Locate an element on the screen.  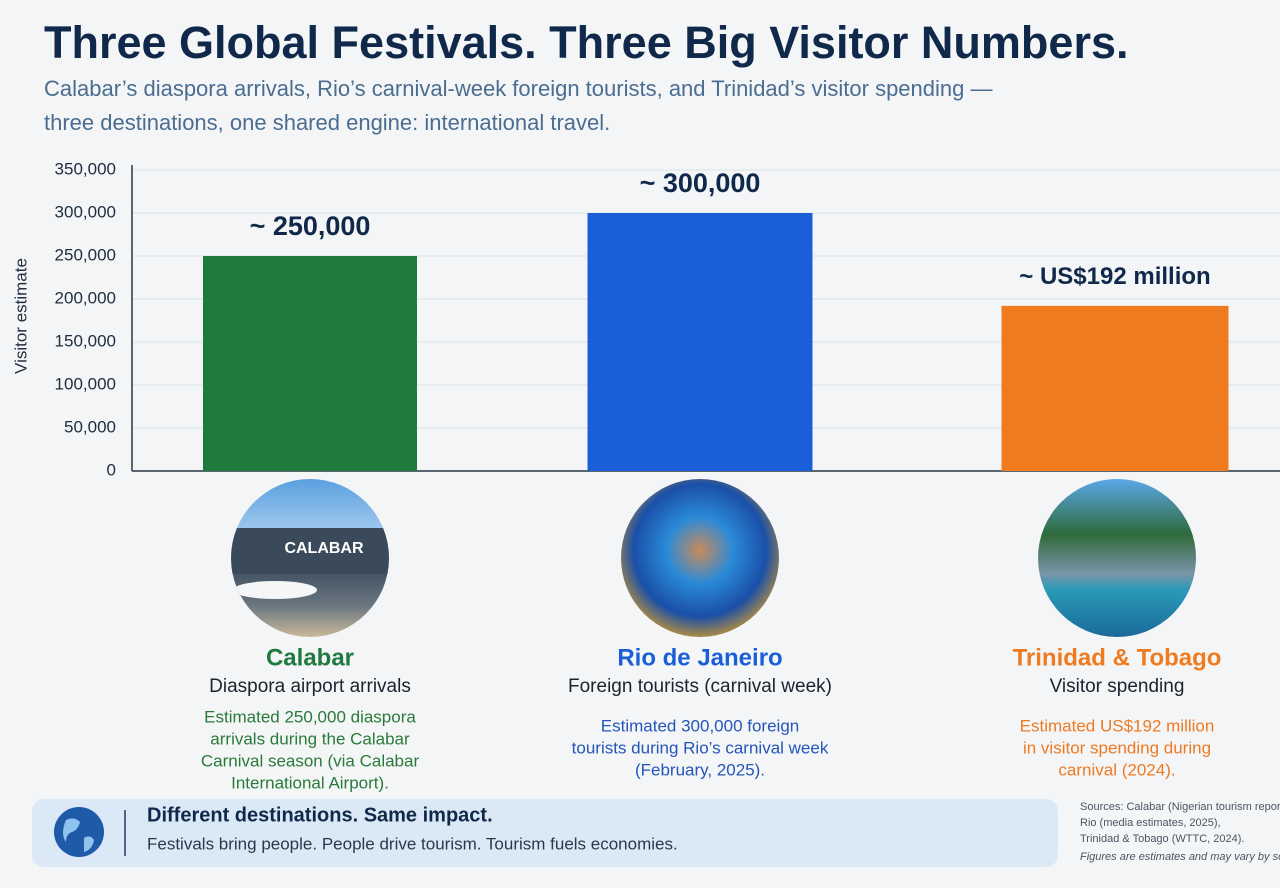
y-tick-label: 150,000 is located at coordinates (85, 340).